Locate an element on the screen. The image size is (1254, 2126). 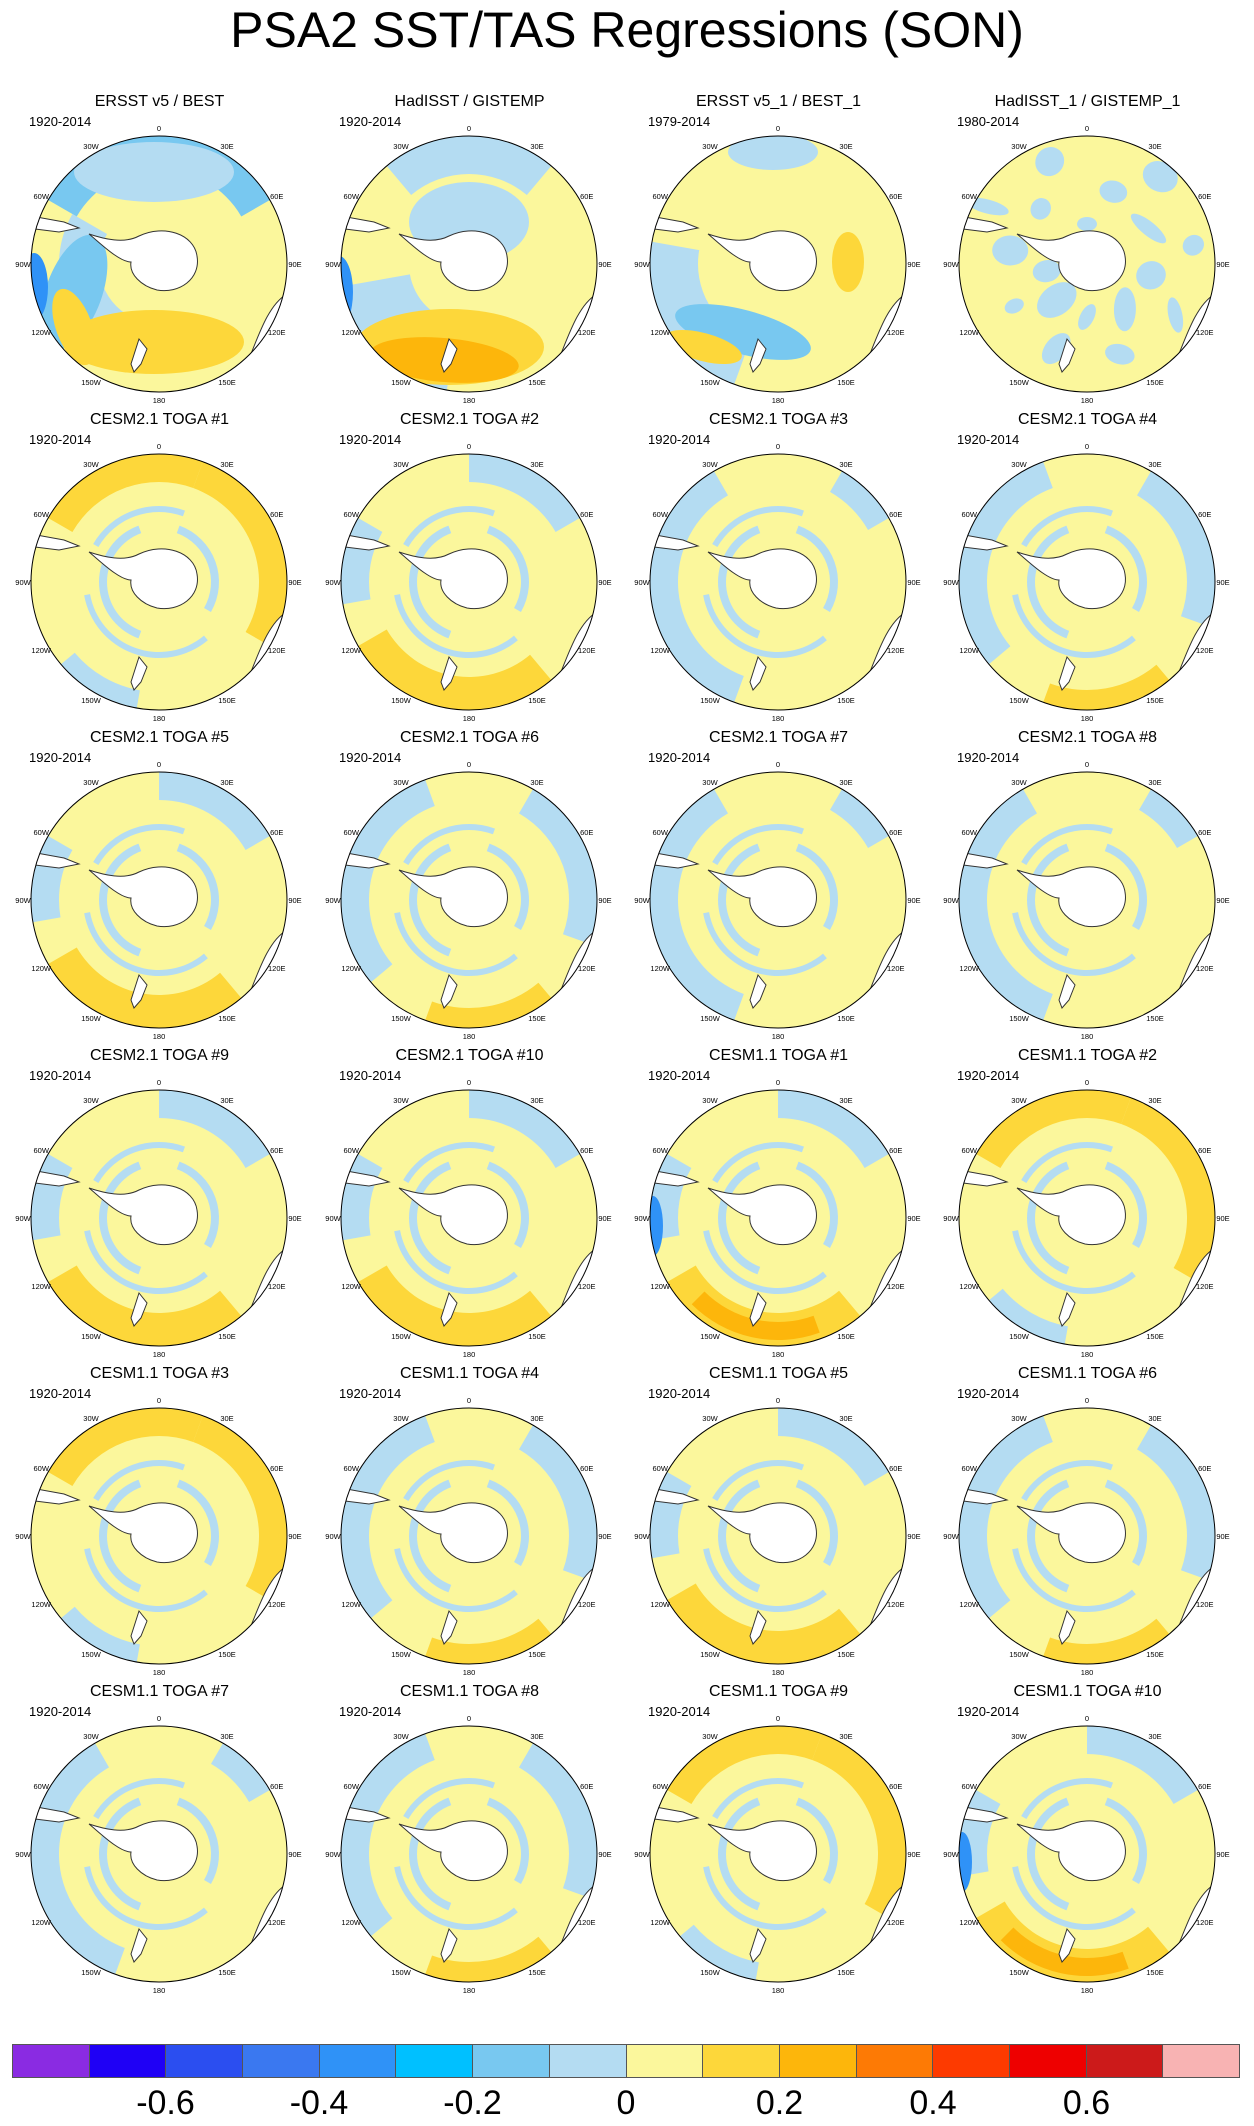
panel-title: CESM1.1 TOGA #4 is located at coordinates (469, 1373).